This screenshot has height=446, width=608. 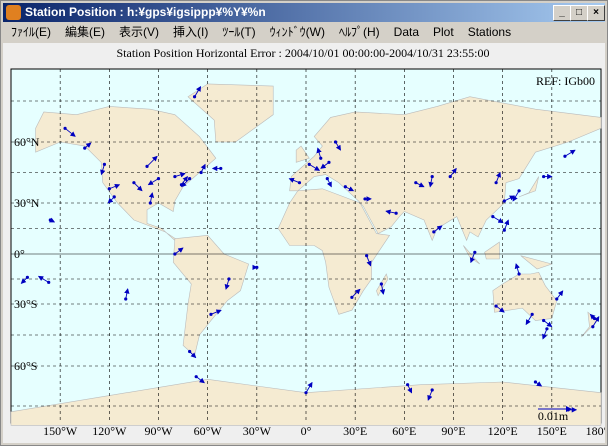 I want to click on lon-label: 90°W, so click(x=158, y=431).